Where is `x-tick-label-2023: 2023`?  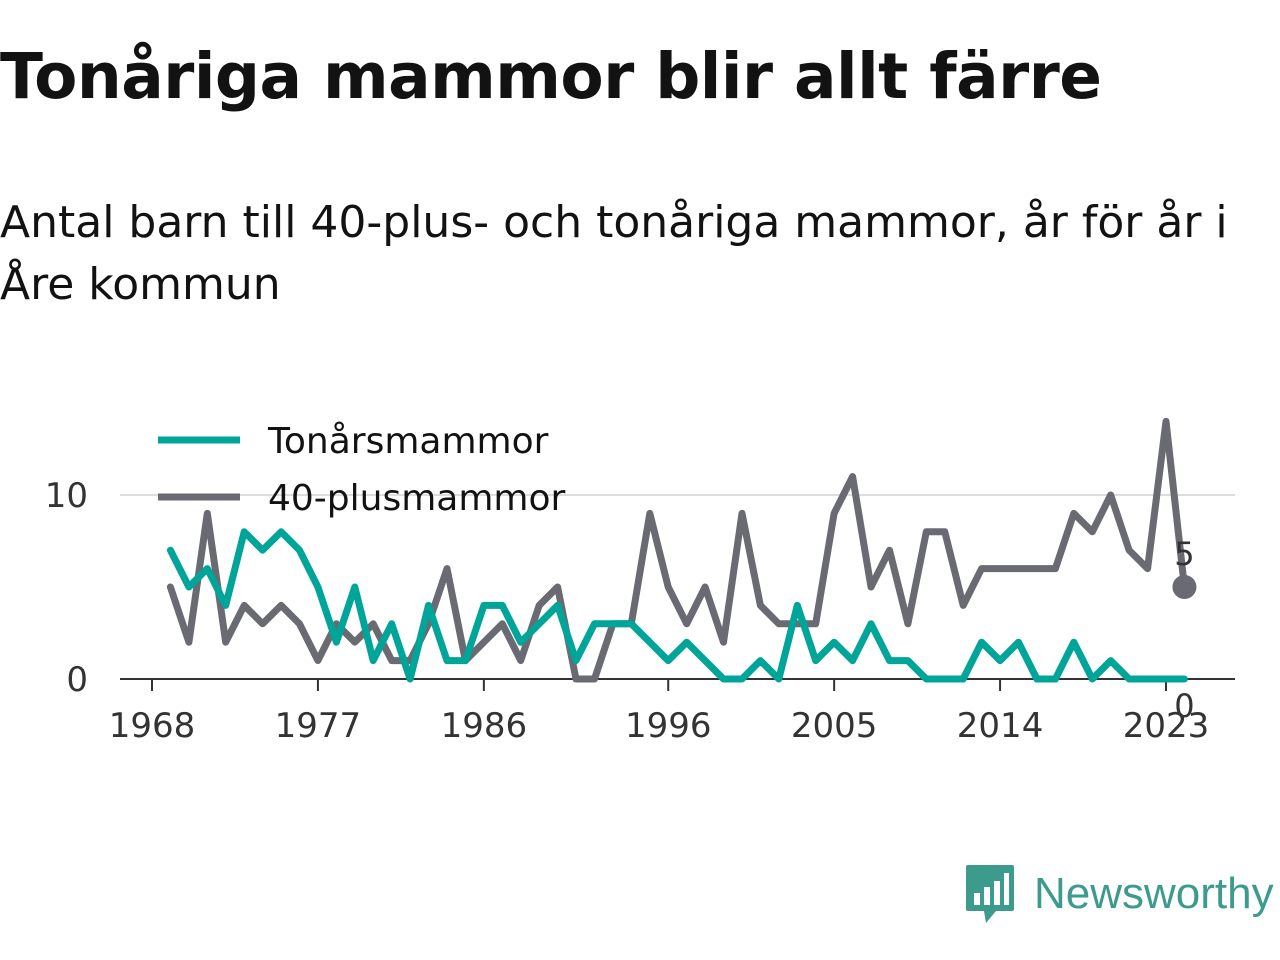
x-tick-label-2023: 2023 is located at coordinates (1166, 726).